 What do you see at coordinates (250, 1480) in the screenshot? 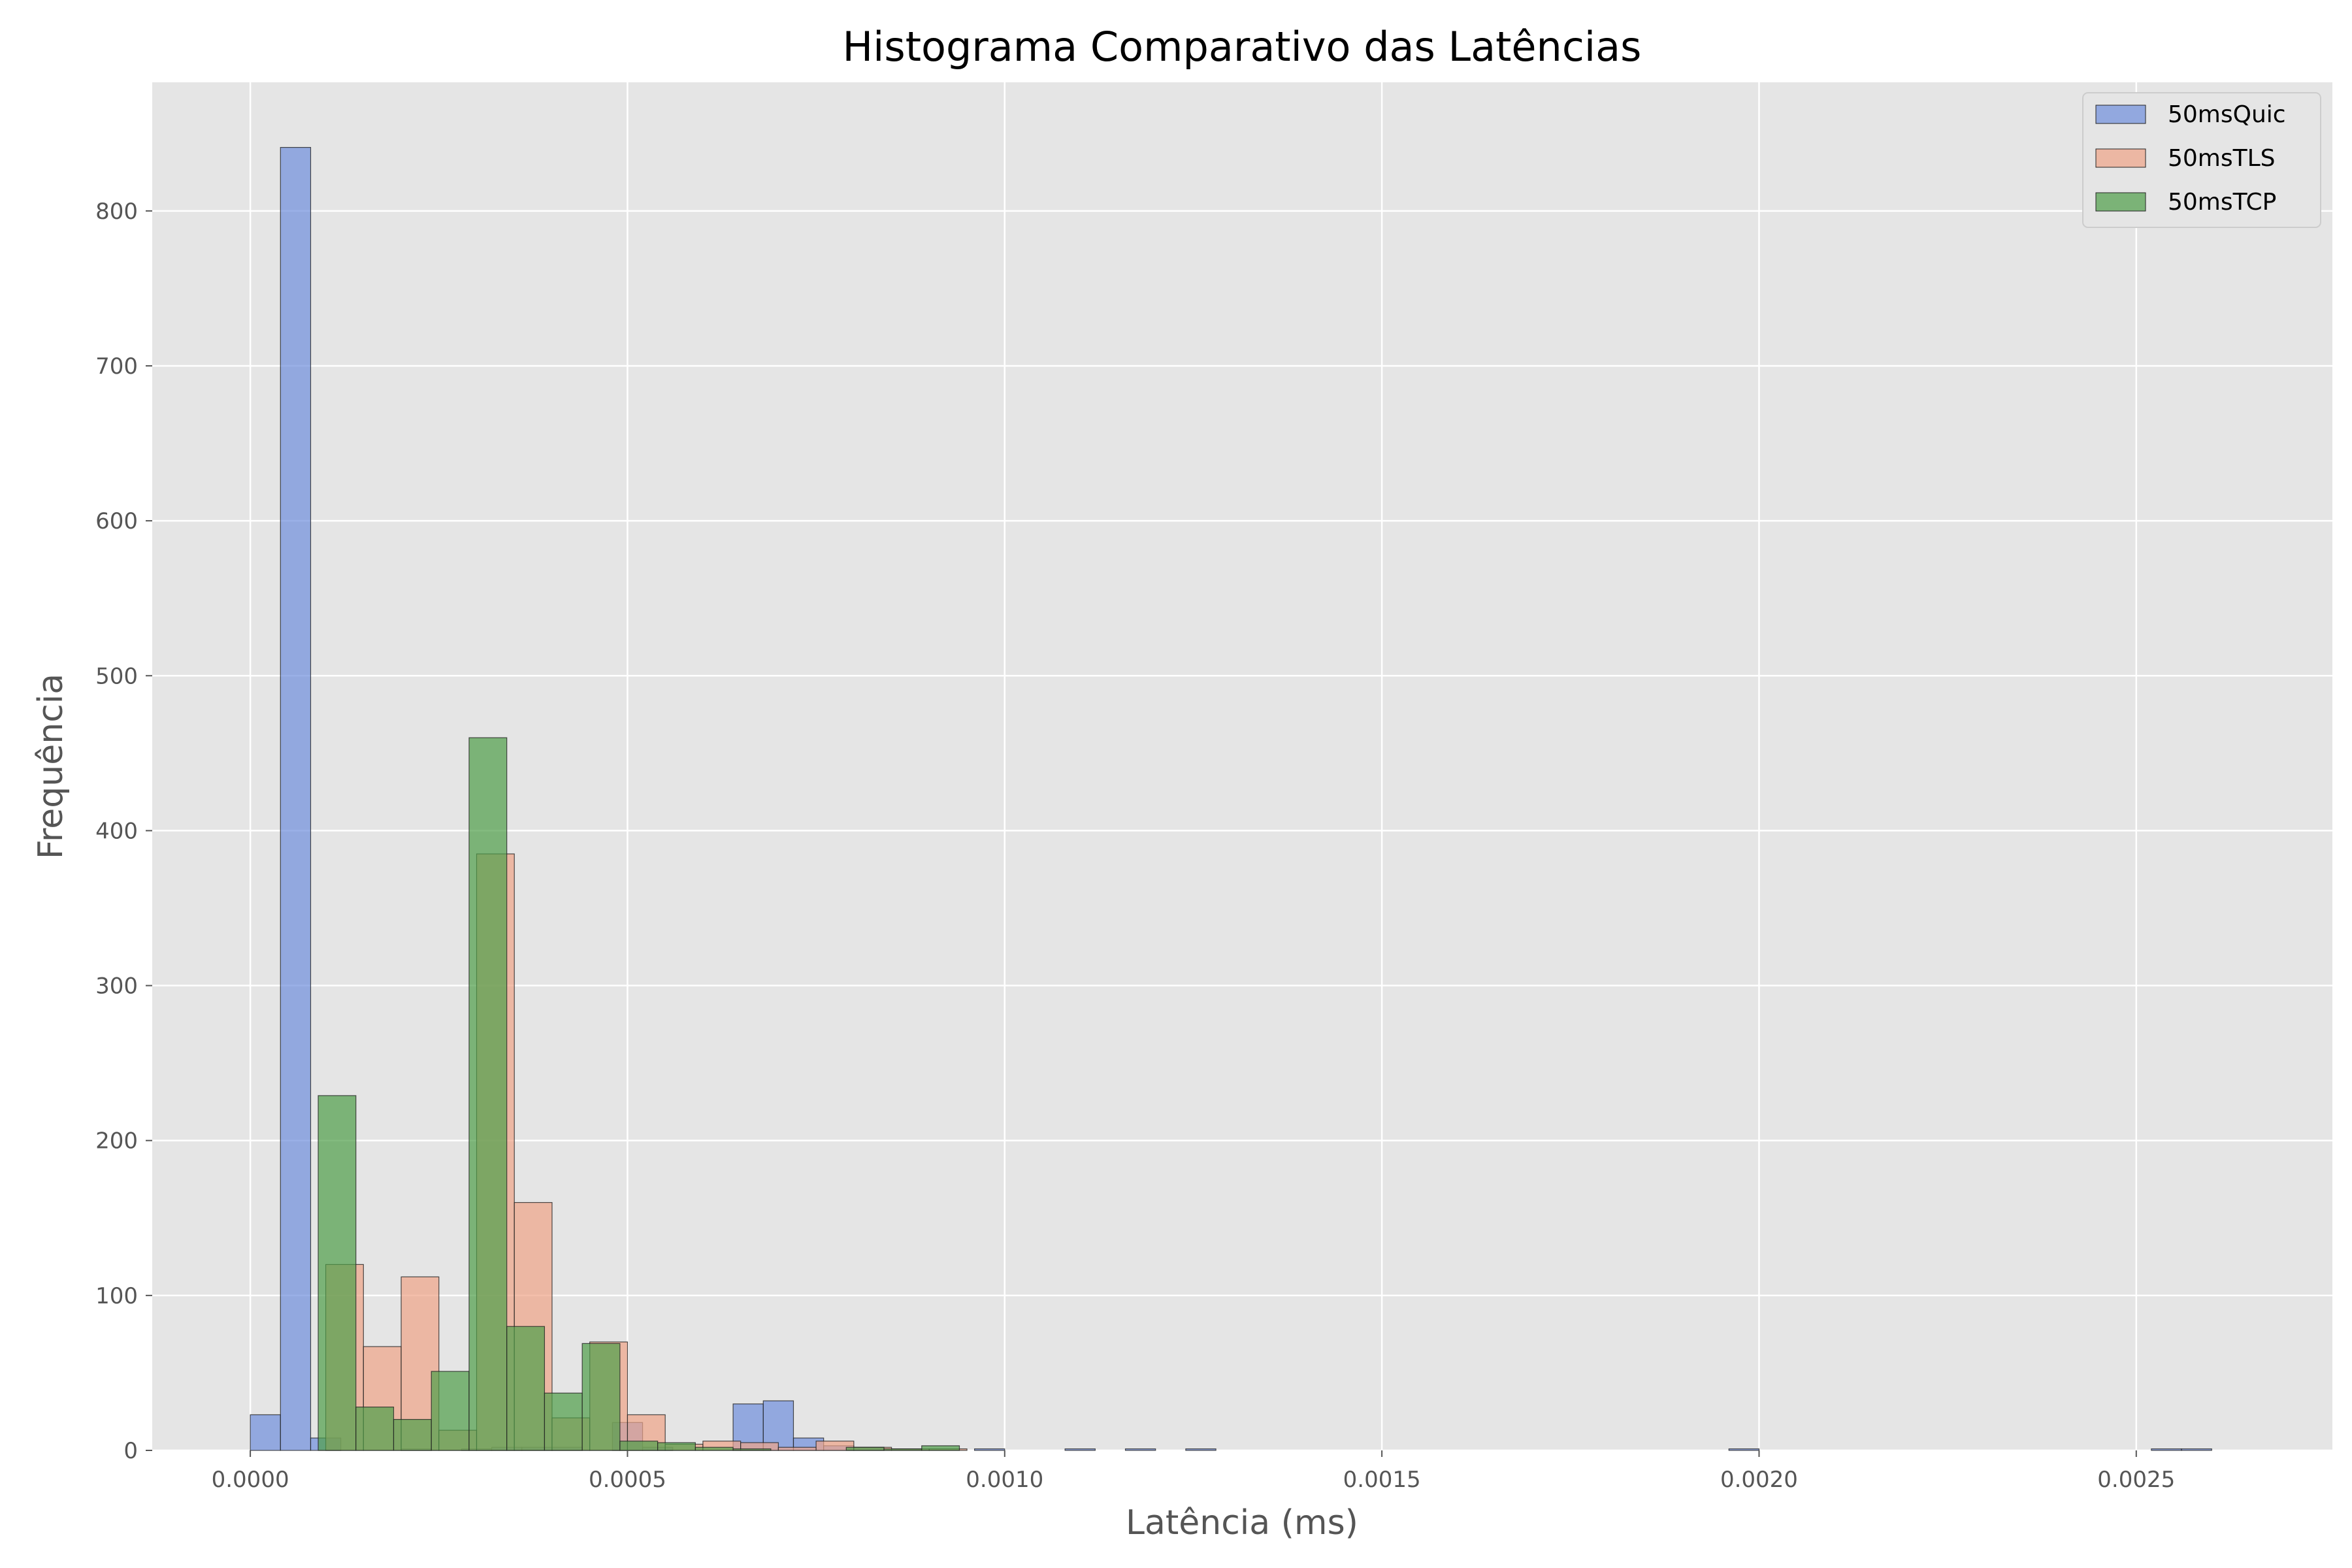
I see `x-tick-label: 0.0000` at bounding box center [250, 1480].